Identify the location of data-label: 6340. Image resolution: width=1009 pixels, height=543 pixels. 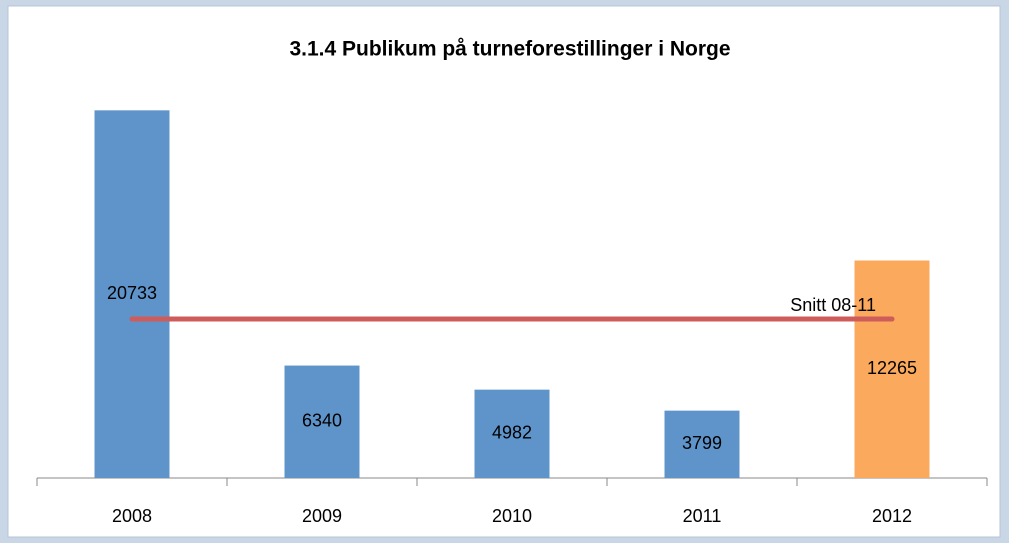
(322, 421).